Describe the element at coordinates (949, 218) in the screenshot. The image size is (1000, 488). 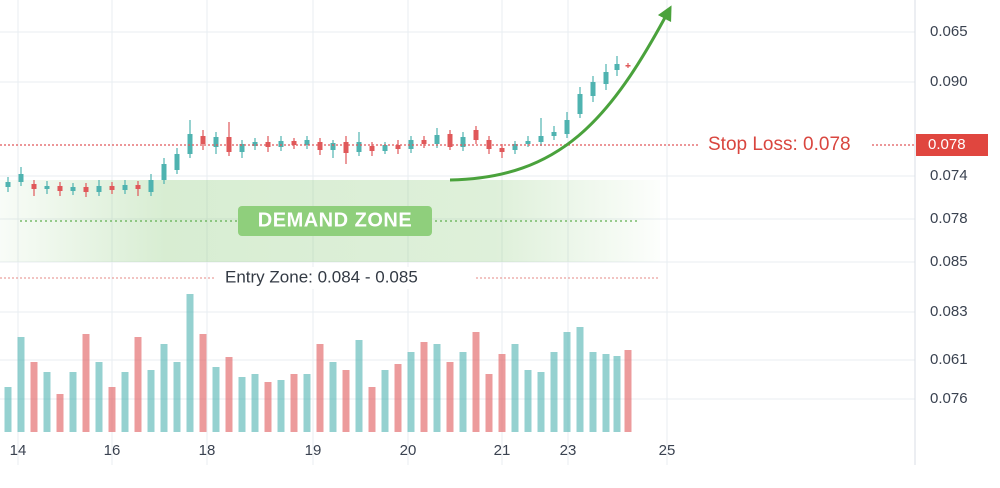
I see `y-tick-label: 0.078` at that location.